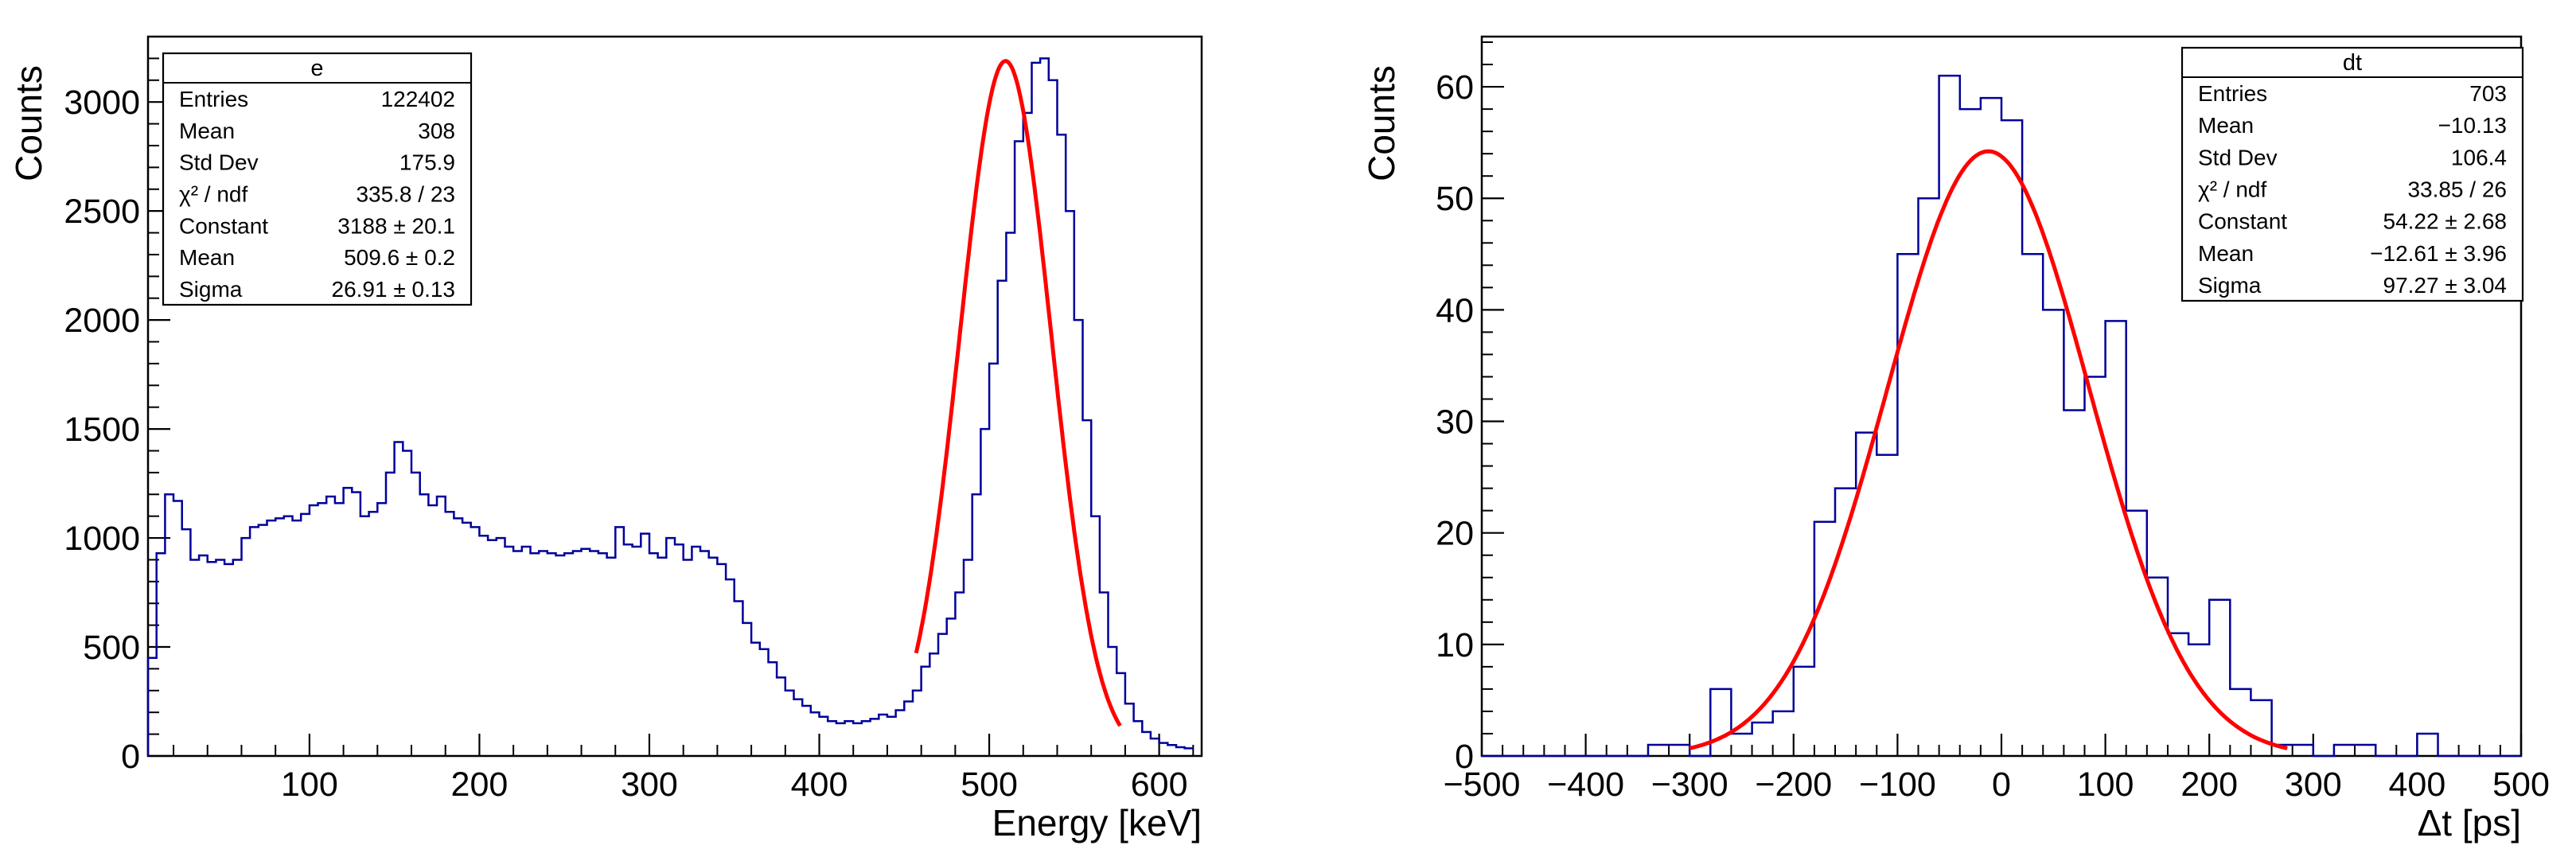 The height and width of the screenshot is (861, 2576). What do you see at coordinates (2352, 63) in the screenshot?
I see `stats-box-title: dt` at bounding box center [2352, 63].